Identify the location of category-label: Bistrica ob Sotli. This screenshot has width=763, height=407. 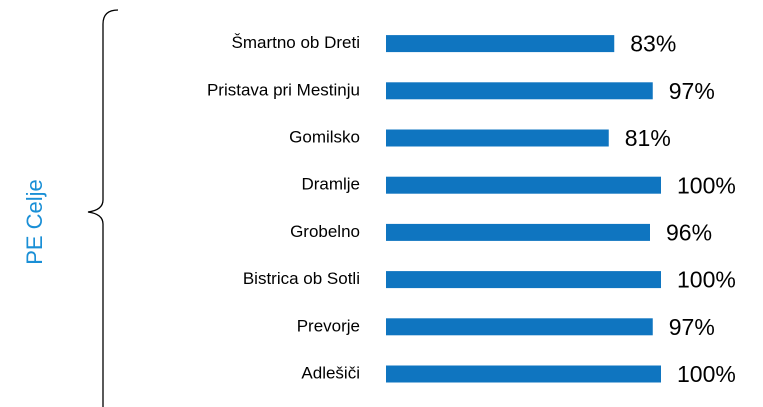
(301, 278).